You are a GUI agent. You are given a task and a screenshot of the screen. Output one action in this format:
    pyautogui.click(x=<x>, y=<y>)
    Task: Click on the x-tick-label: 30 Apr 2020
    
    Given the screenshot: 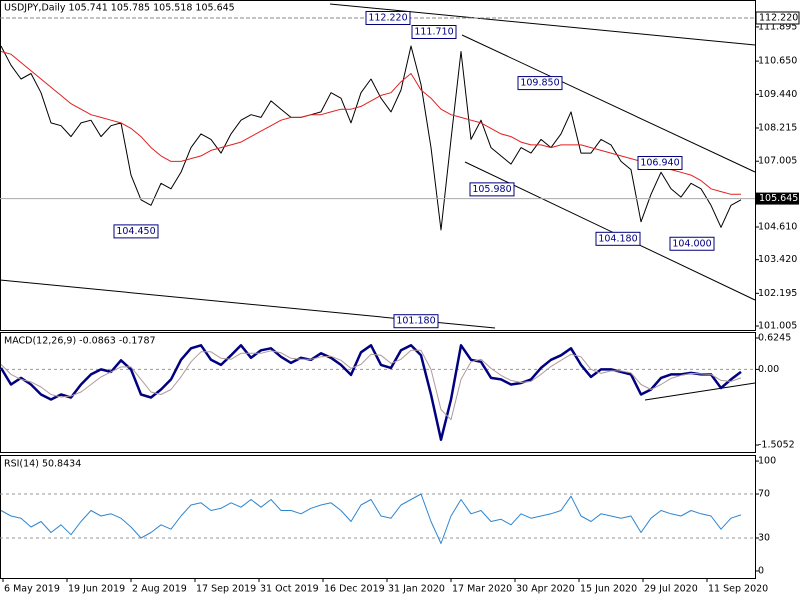 What is the action you would take?
    pyautogui.click(x=545, y=589)
    